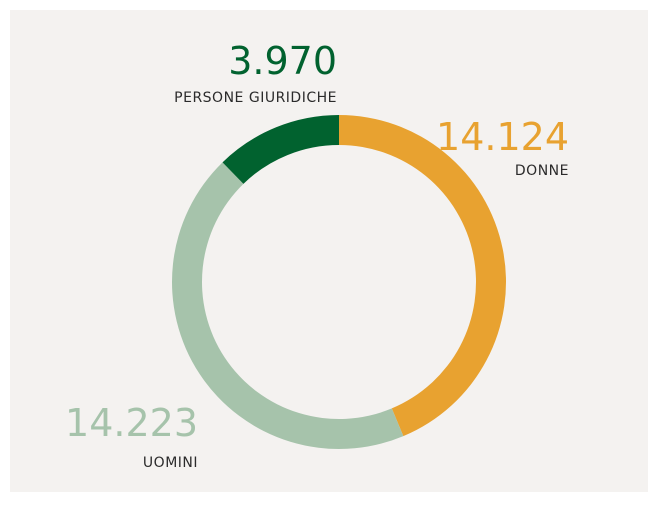  I want to click on category-label: UOMINI, so click(170, 463).